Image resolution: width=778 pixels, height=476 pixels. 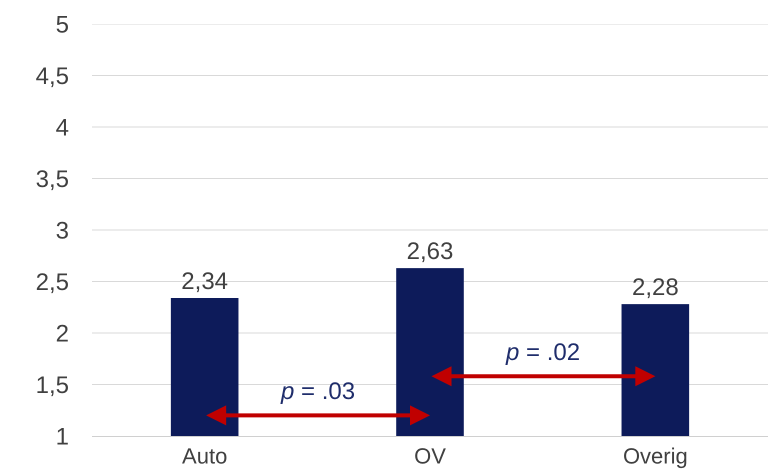 I want to click on y-tick-label: 2, so click(x=62, y=334).